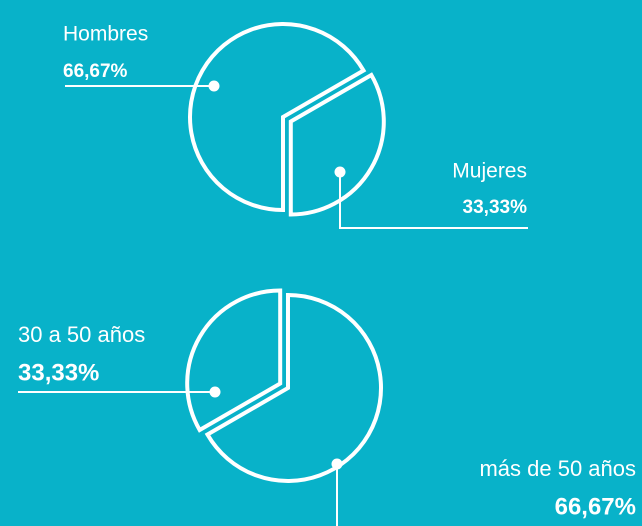 Image resolution: width=642 pixels, height=526 pixels. Describe the element at coordinates (433, 200) in the screenshot. I see `leader-line` at that location.